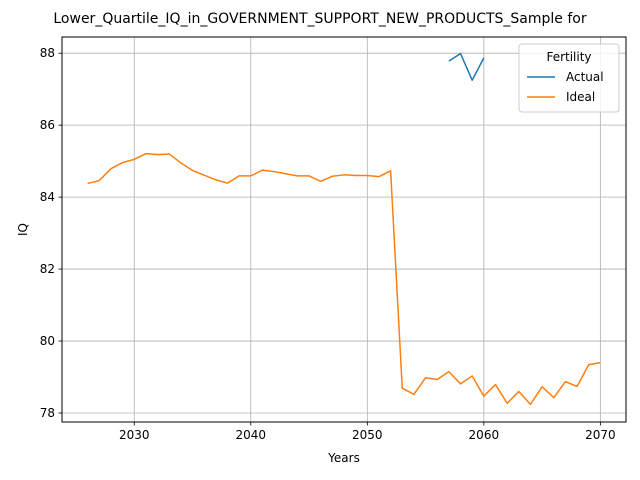  I want to click on legend-box, so click(569, 78).